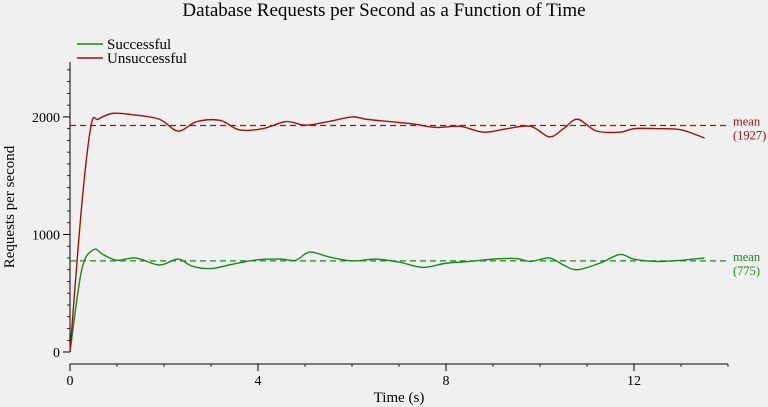 The height and width of the screenshot is (407, 768). Describe the element at coordinates (446, 381) in the screenshot. I see `x-tick-label: 8` at that location.